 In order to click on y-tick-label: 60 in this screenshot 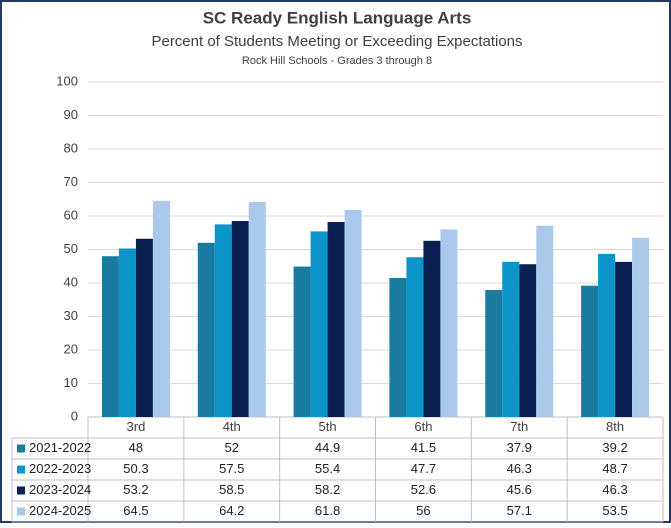, I will do `click(71, 214)`.